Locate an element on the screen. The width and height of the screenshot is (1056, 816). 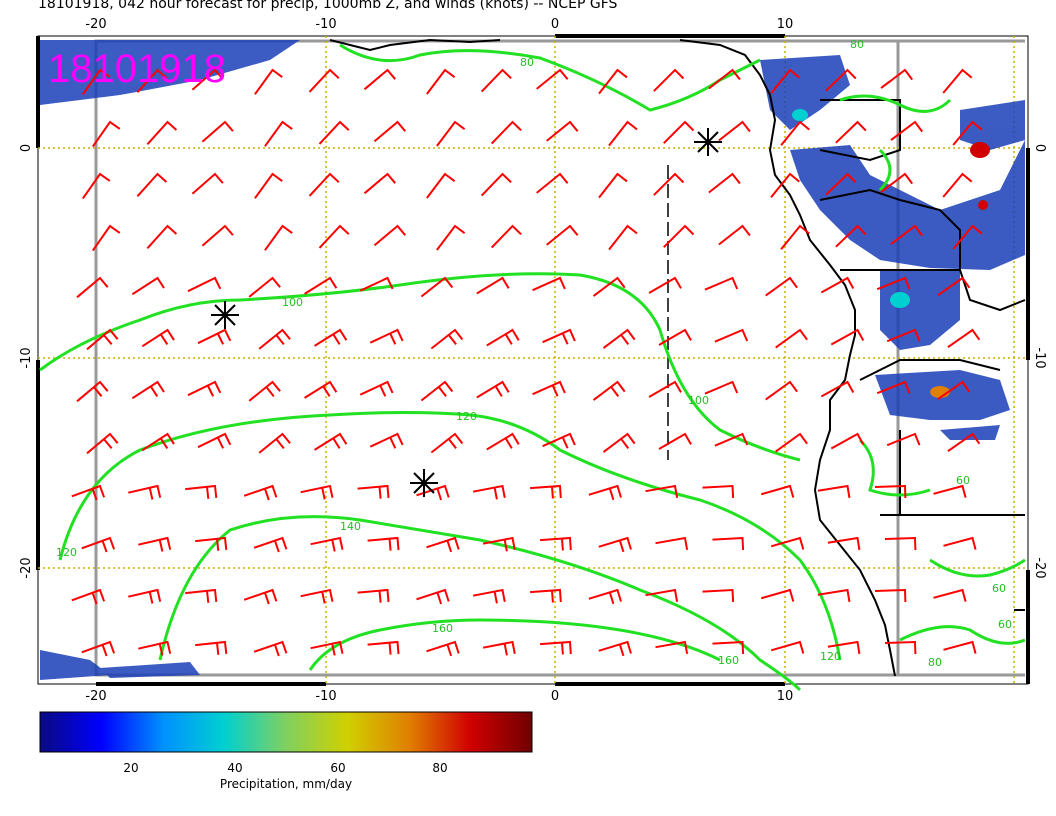
colorbar-tick: 20 is located at coordinates (130, 768).